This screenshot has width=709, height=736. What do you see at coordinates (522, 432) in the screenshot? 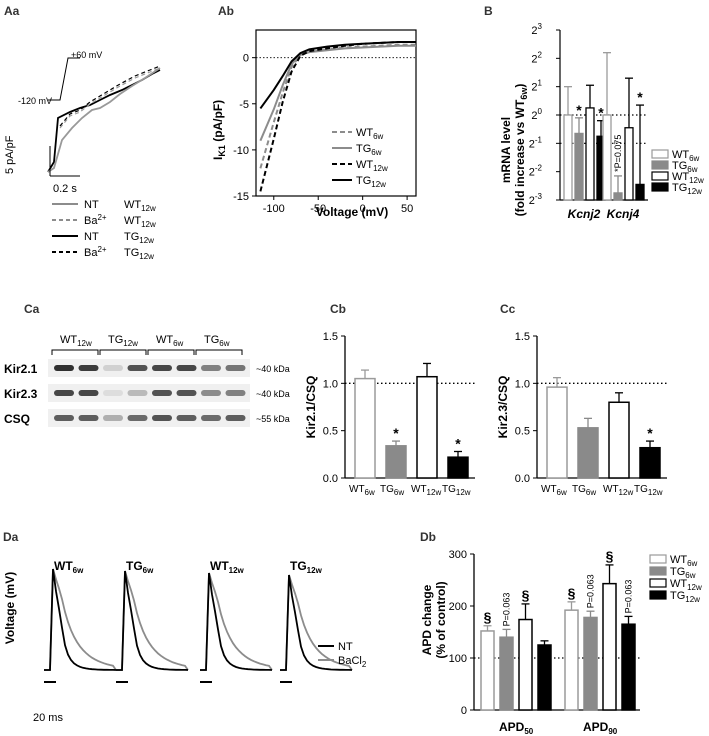
I see `cc-ytick-label: 0.5` at bounding box center [522, 432].